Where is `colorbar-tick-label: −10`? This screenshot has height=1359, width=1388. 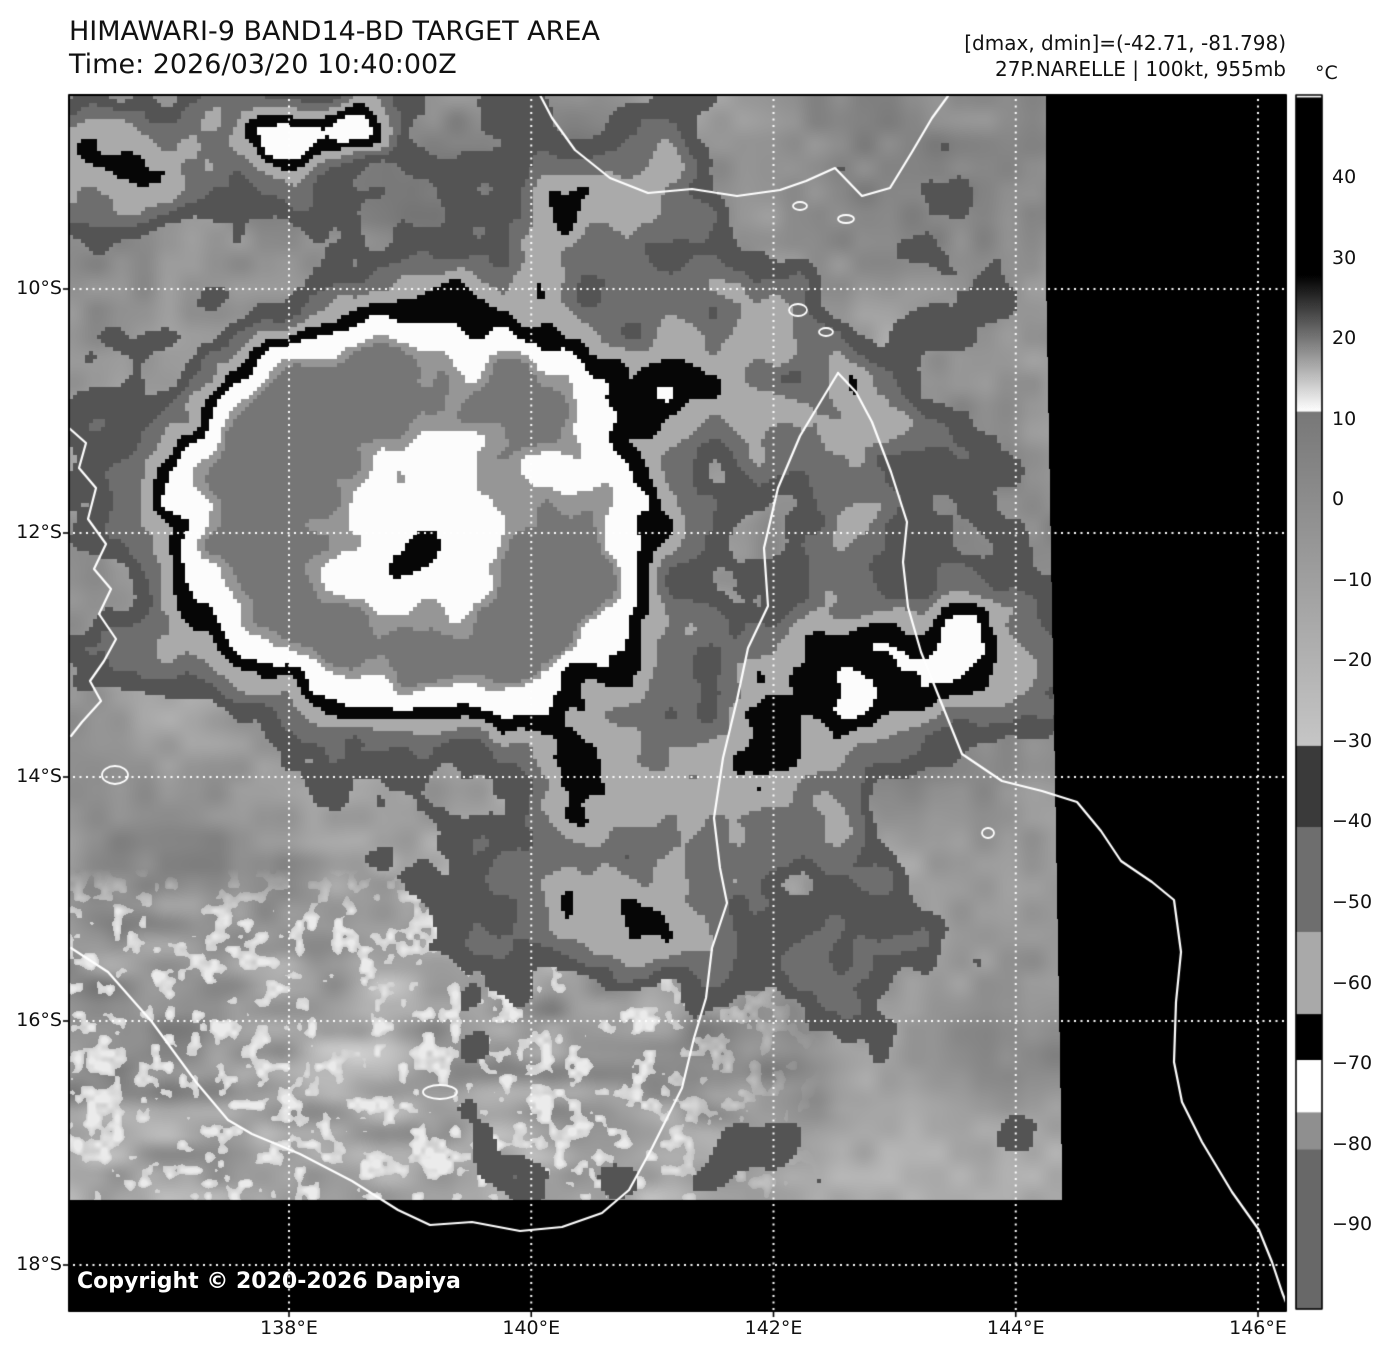
colorbar-tick-label: −10 is located at coordinates (1352, 579).